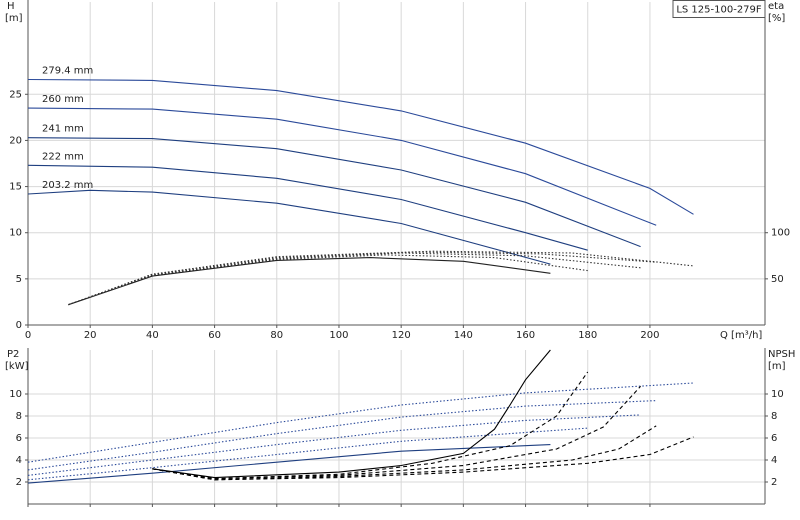 The width and height of the screenshot is (800, 520). What do you see at coordinates (776, 6) in the screenshot?
I see `y2-axis-label: eta` at bounding box center [776, 6].